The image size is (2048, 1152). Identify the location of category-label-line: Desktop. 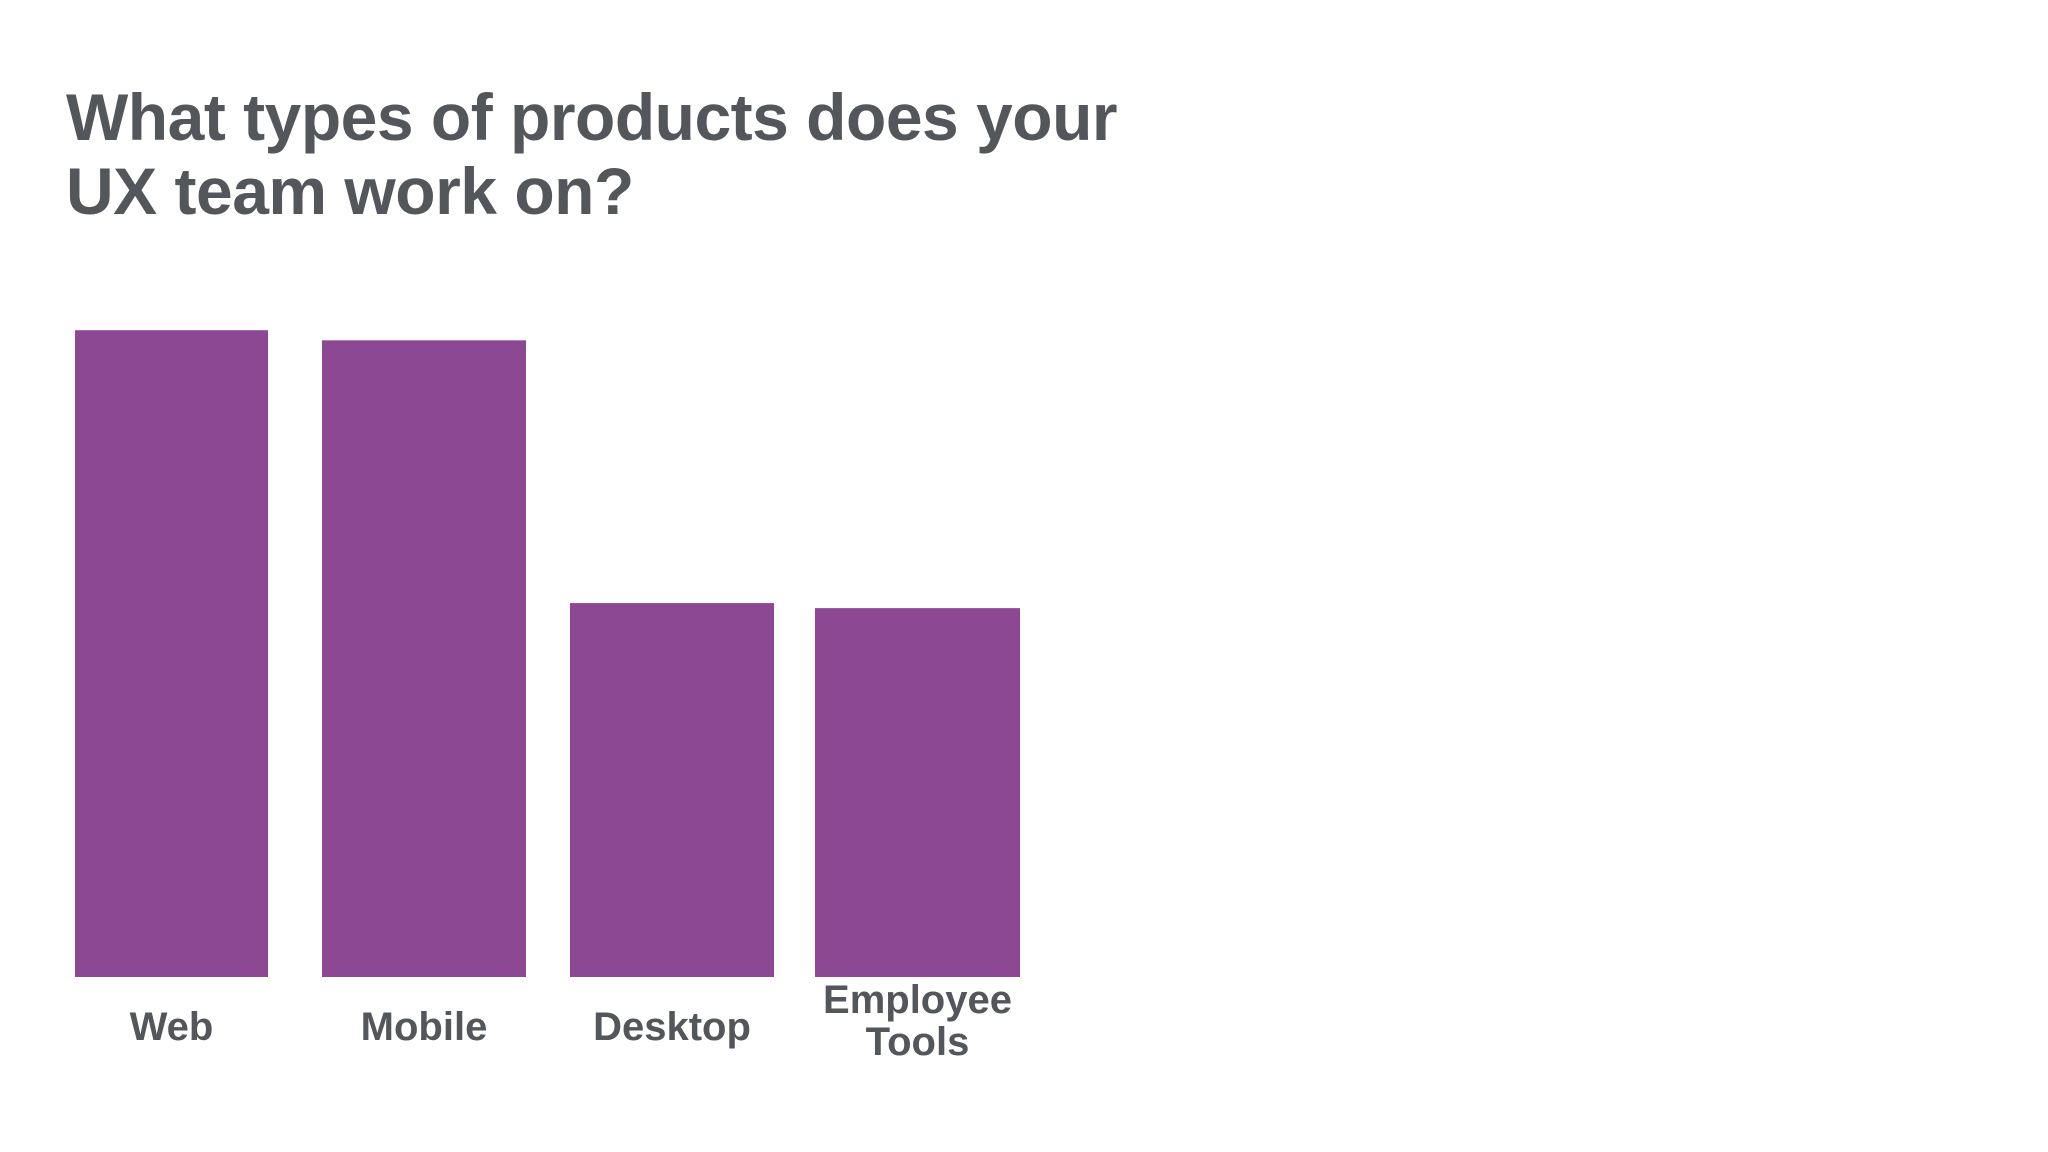
(672, 1027).